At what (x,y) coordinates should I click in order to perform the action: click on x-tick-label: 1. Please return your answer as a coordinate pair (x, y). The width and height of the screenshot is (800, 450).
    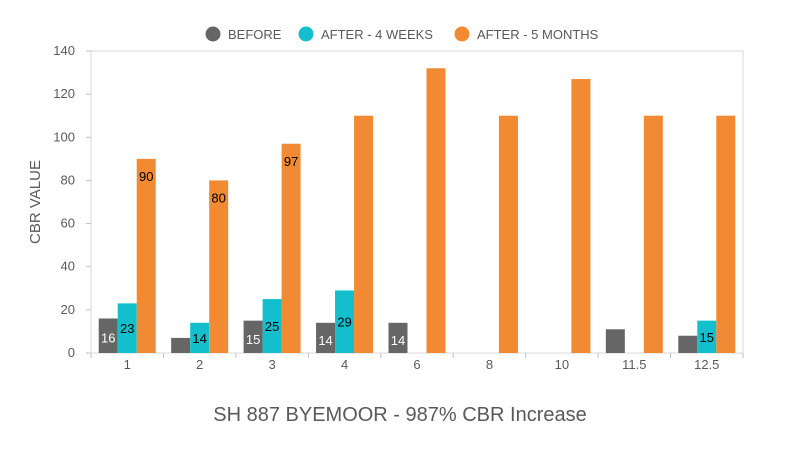
    Looking at the image, I should click on (127, 364).